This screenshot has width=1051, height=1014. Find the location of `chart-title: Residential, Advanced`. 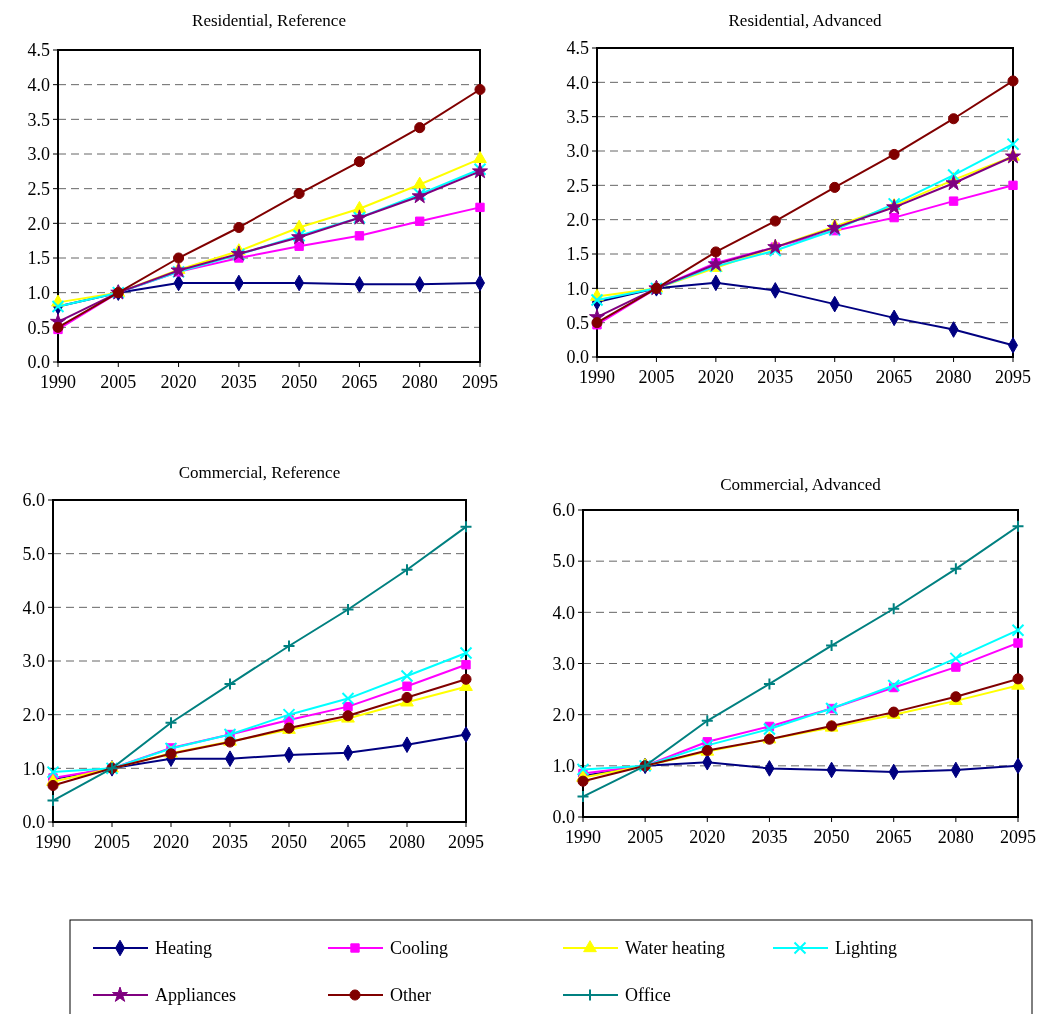

chart-title: Residential, Advanced is located at coordinates (805, 20).